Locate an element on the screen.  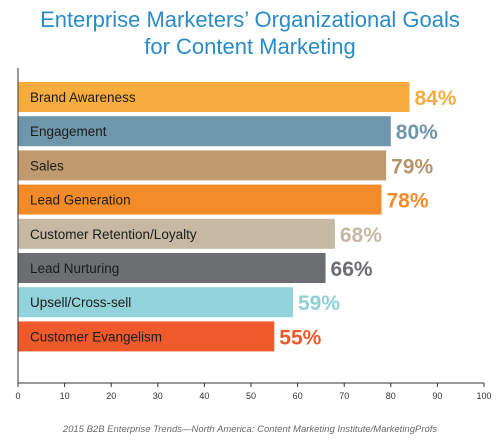
bar-lead-generation is located at coordinates (200, 199).